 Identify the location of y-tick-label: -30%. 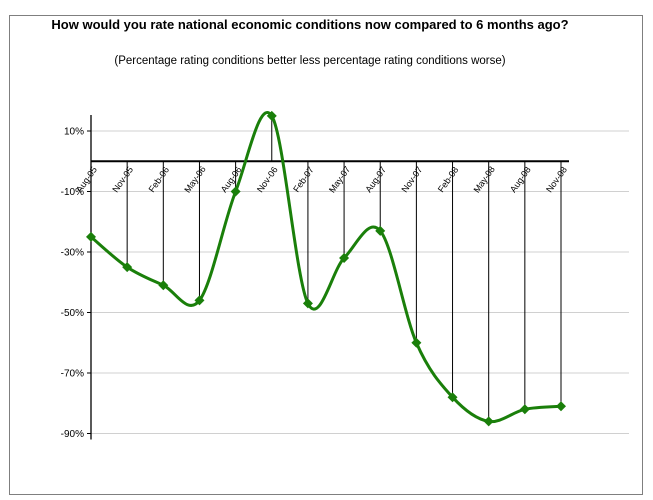
(72, 253).